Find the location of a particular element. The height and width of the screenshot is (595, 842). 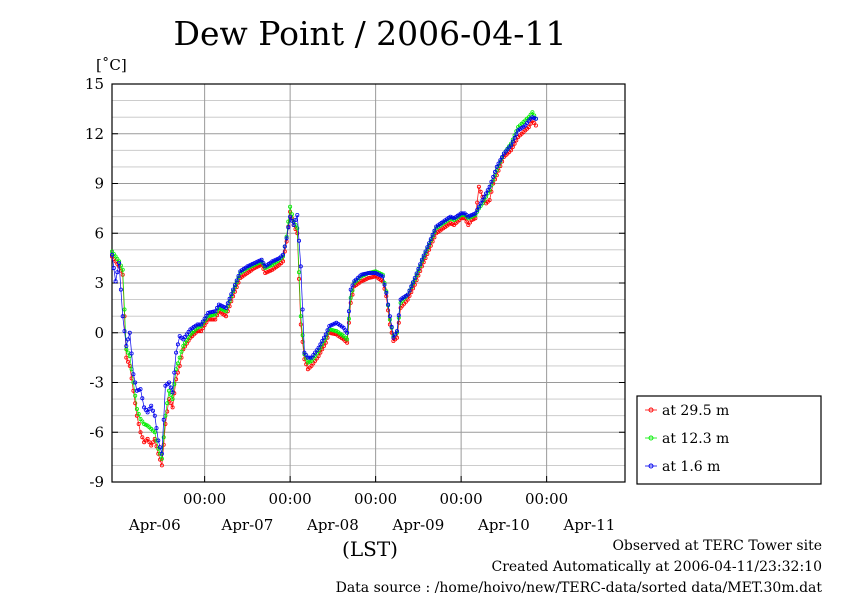

y-tick-label: 6 is located at coordinates (99, 233).